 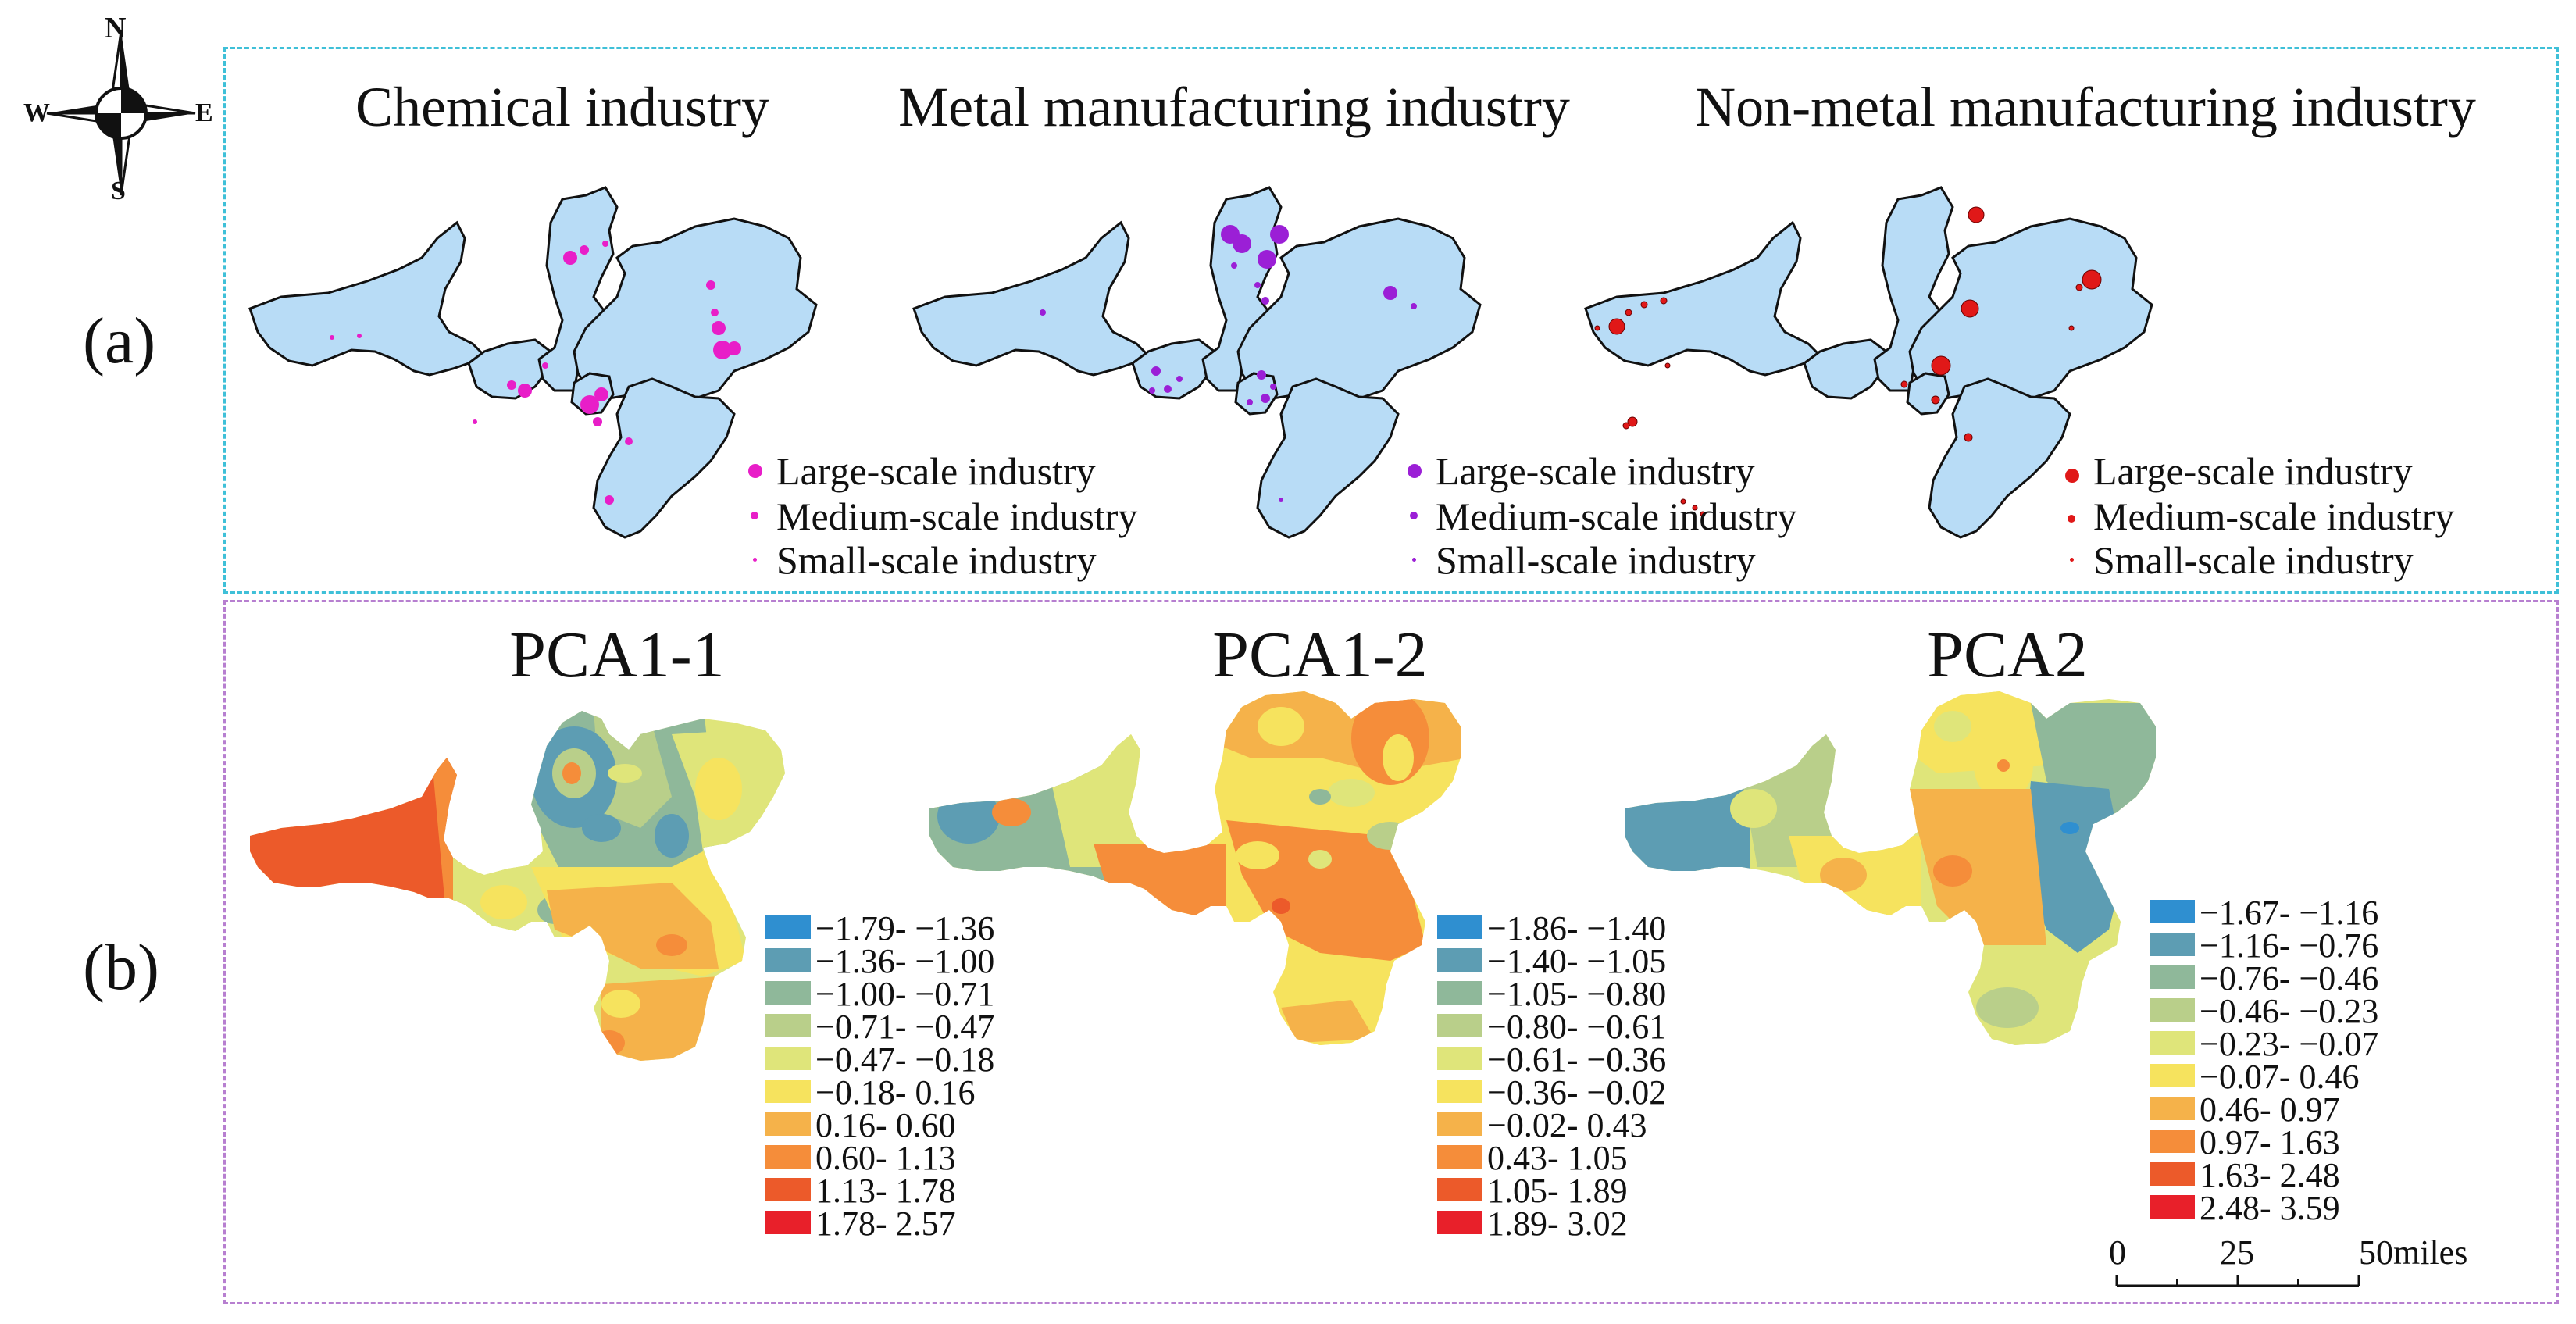 I want to click on pca1-1-surface-map, so click(x=517, y=886).